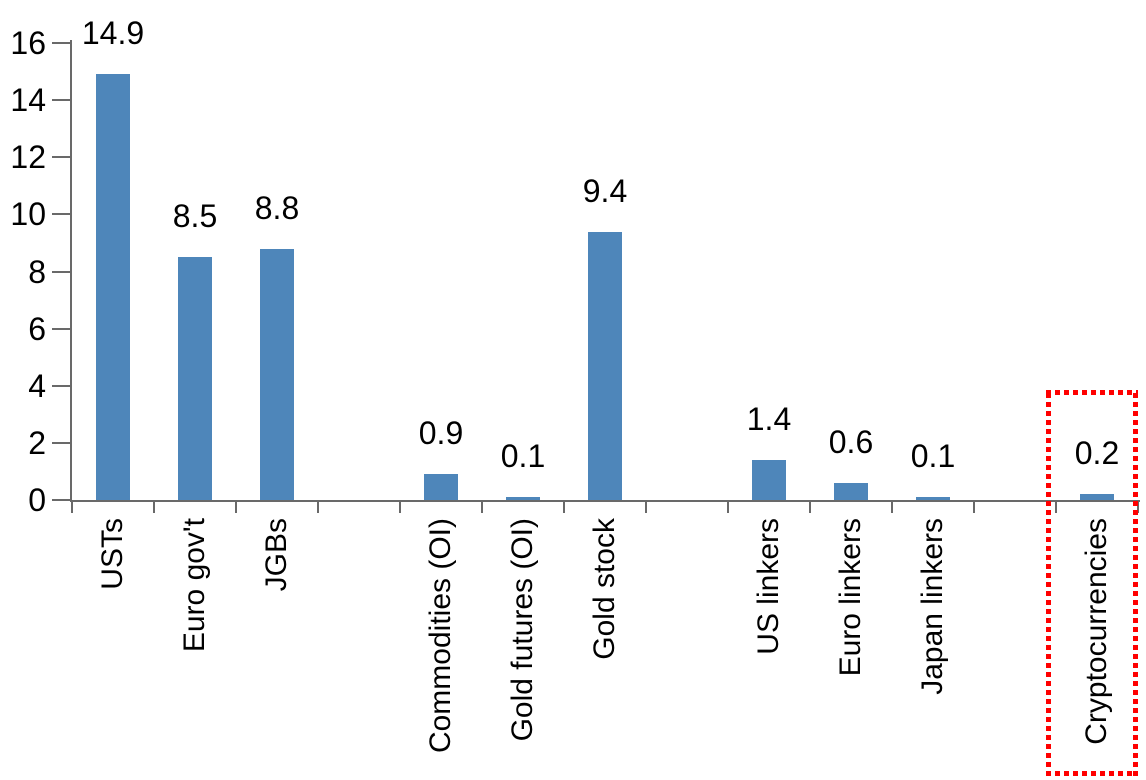 The image size is (1146, 780). What do you see at coordinates (523, 456) in the screenshot?
I see `value-label-gold-futures-oi: 0.1` at bounding box center [523, 456].